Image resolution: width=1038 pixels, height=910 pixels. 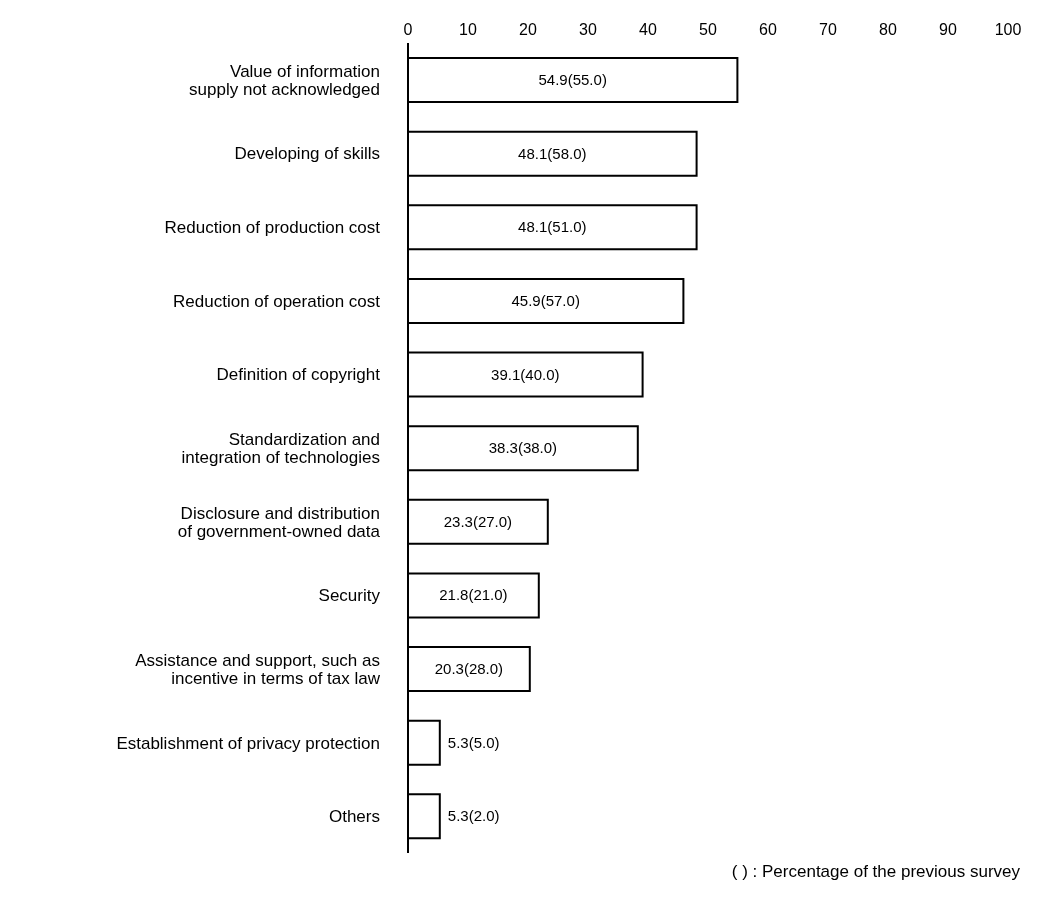 What do you see at coordinates (298, 375) in the screenshot?
I see `y-tick-label: Definition of copyright` at bounding box center [298, 375].